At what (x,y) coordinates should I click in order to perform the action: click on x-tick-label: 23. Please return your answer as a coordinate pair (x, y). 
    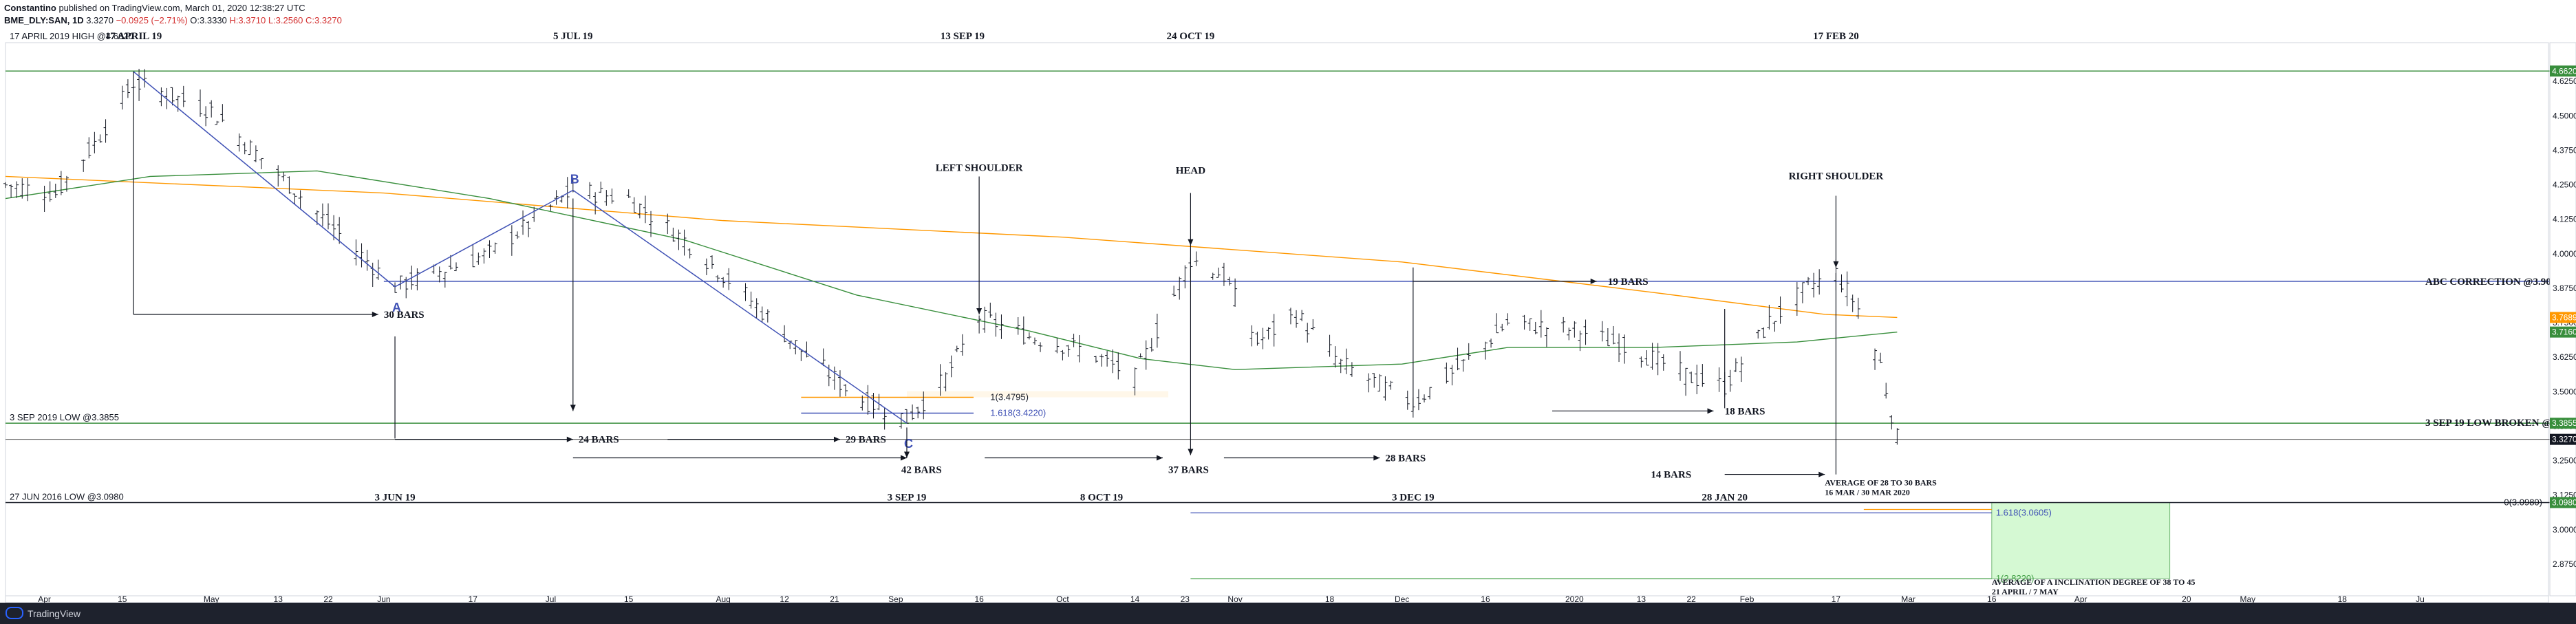
    Looking at the image, I should click on (1185, 598).